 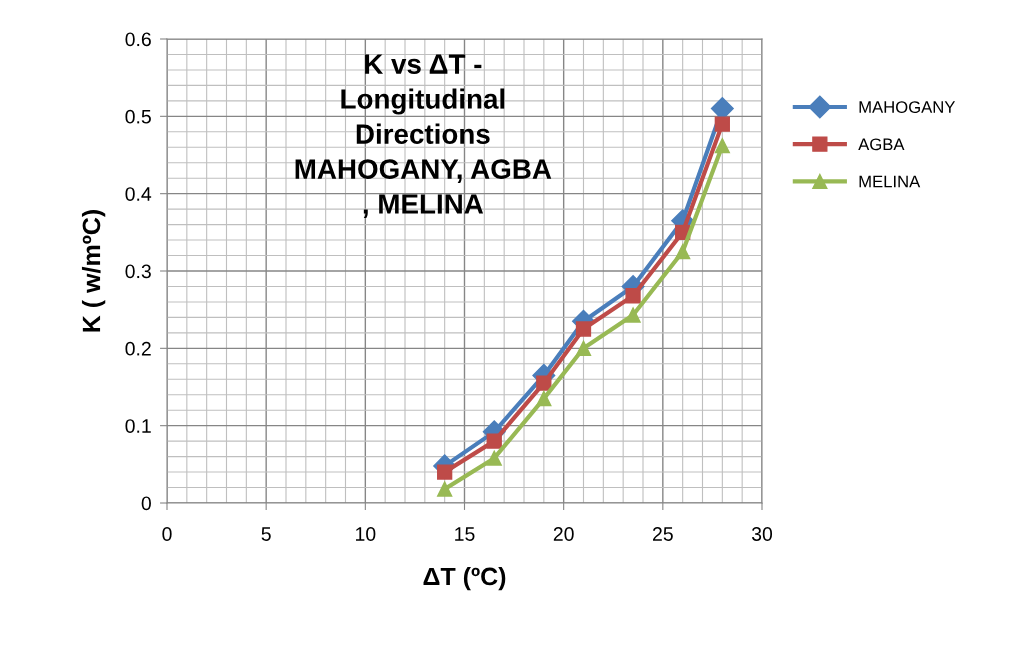 What do you see at coordinates (465, 534) in the screenshot?
I see `x-tick-label: 15` at bounding box center [465, 534].